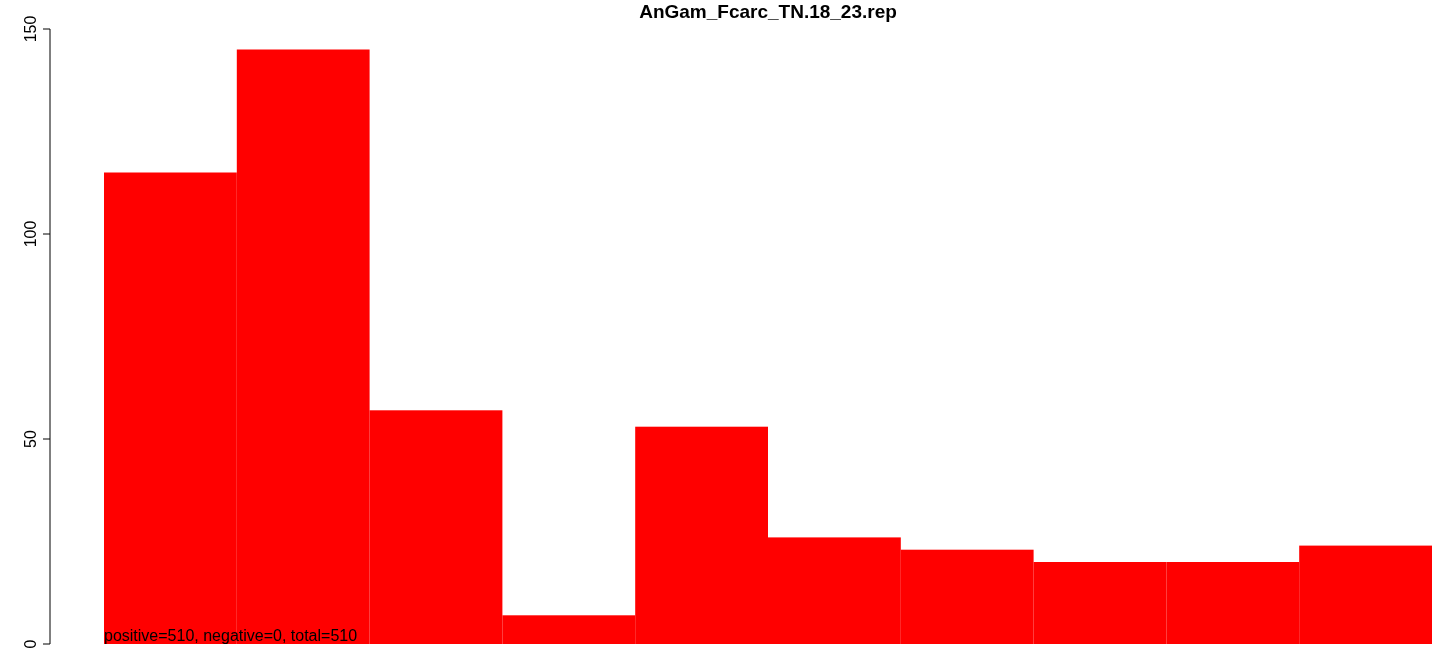  I want to click on y-tick-label: 100, so click(30, 234).